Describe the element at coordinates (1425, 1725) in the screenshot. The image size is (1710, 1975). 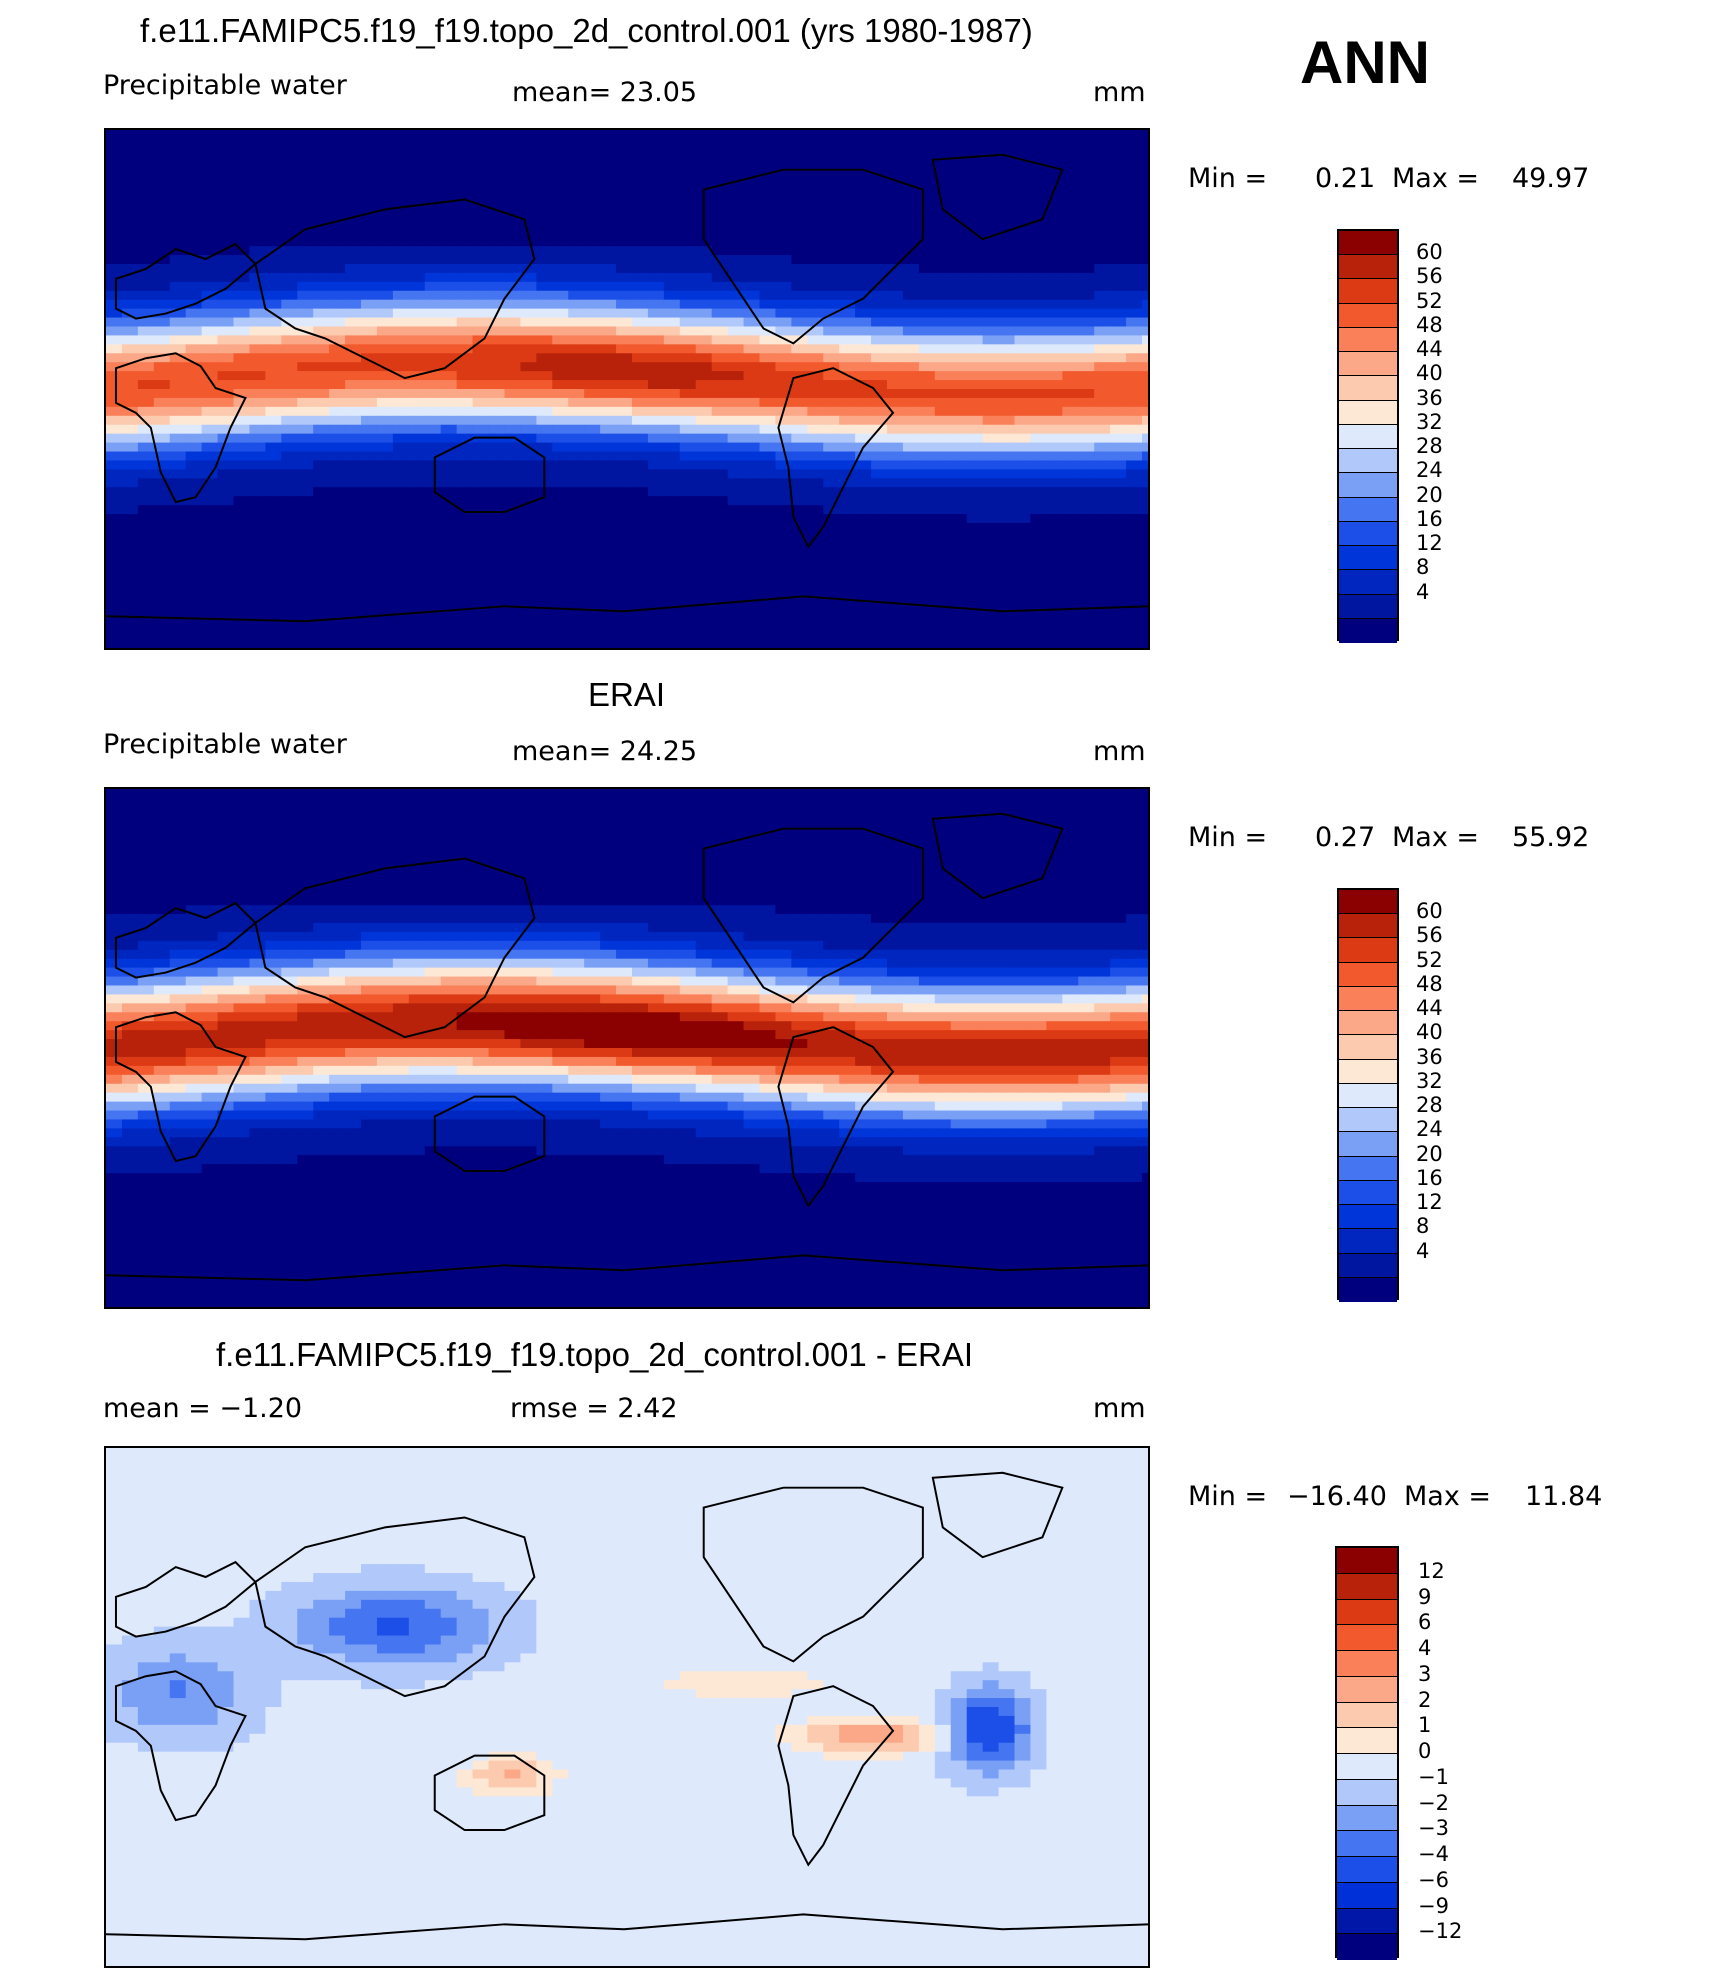
I see `colorbar-tick-label: 1` at that location.